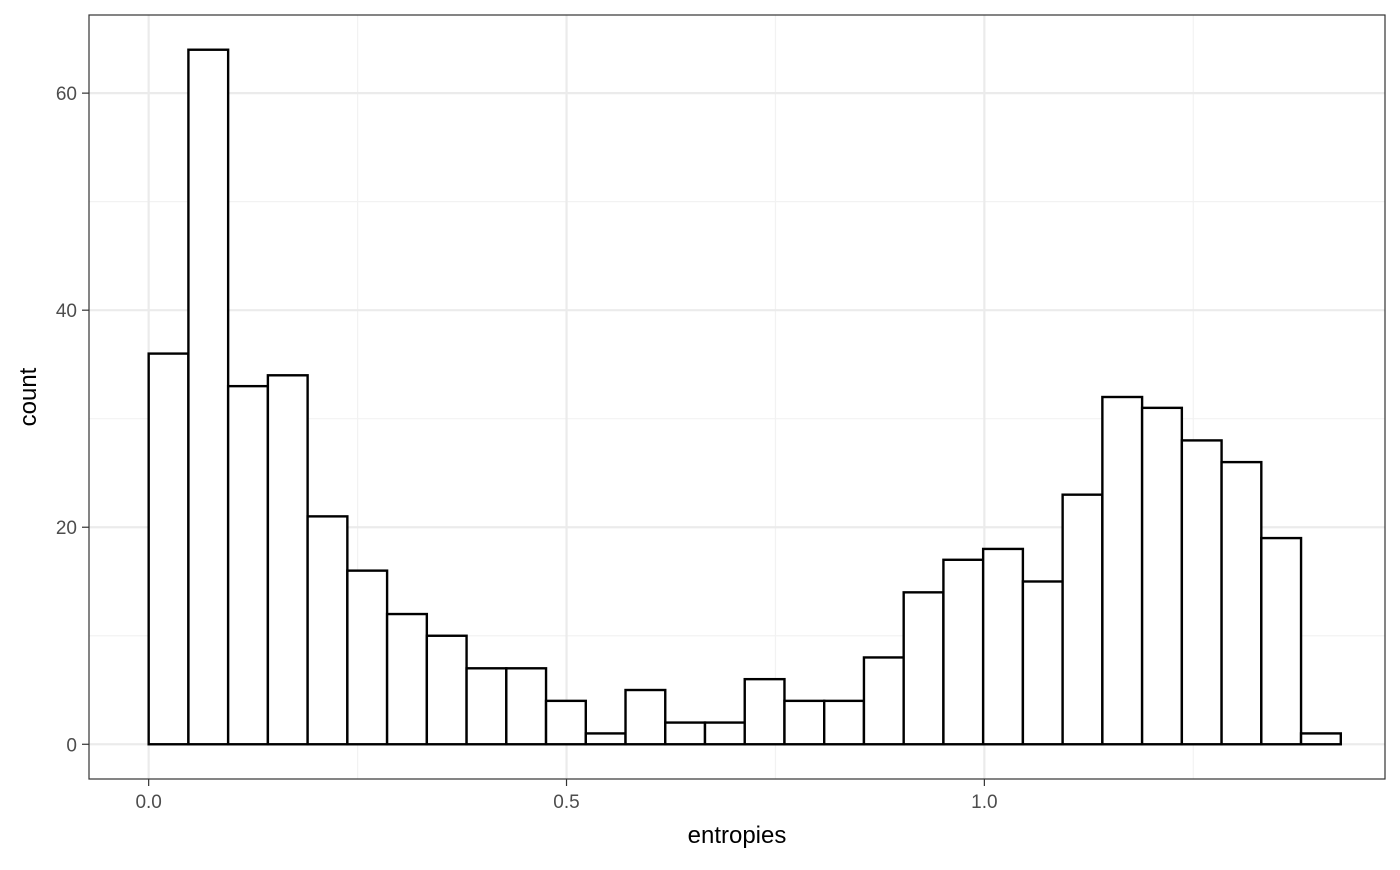  I want to click on y-axis-title: count, so click(28, 396).